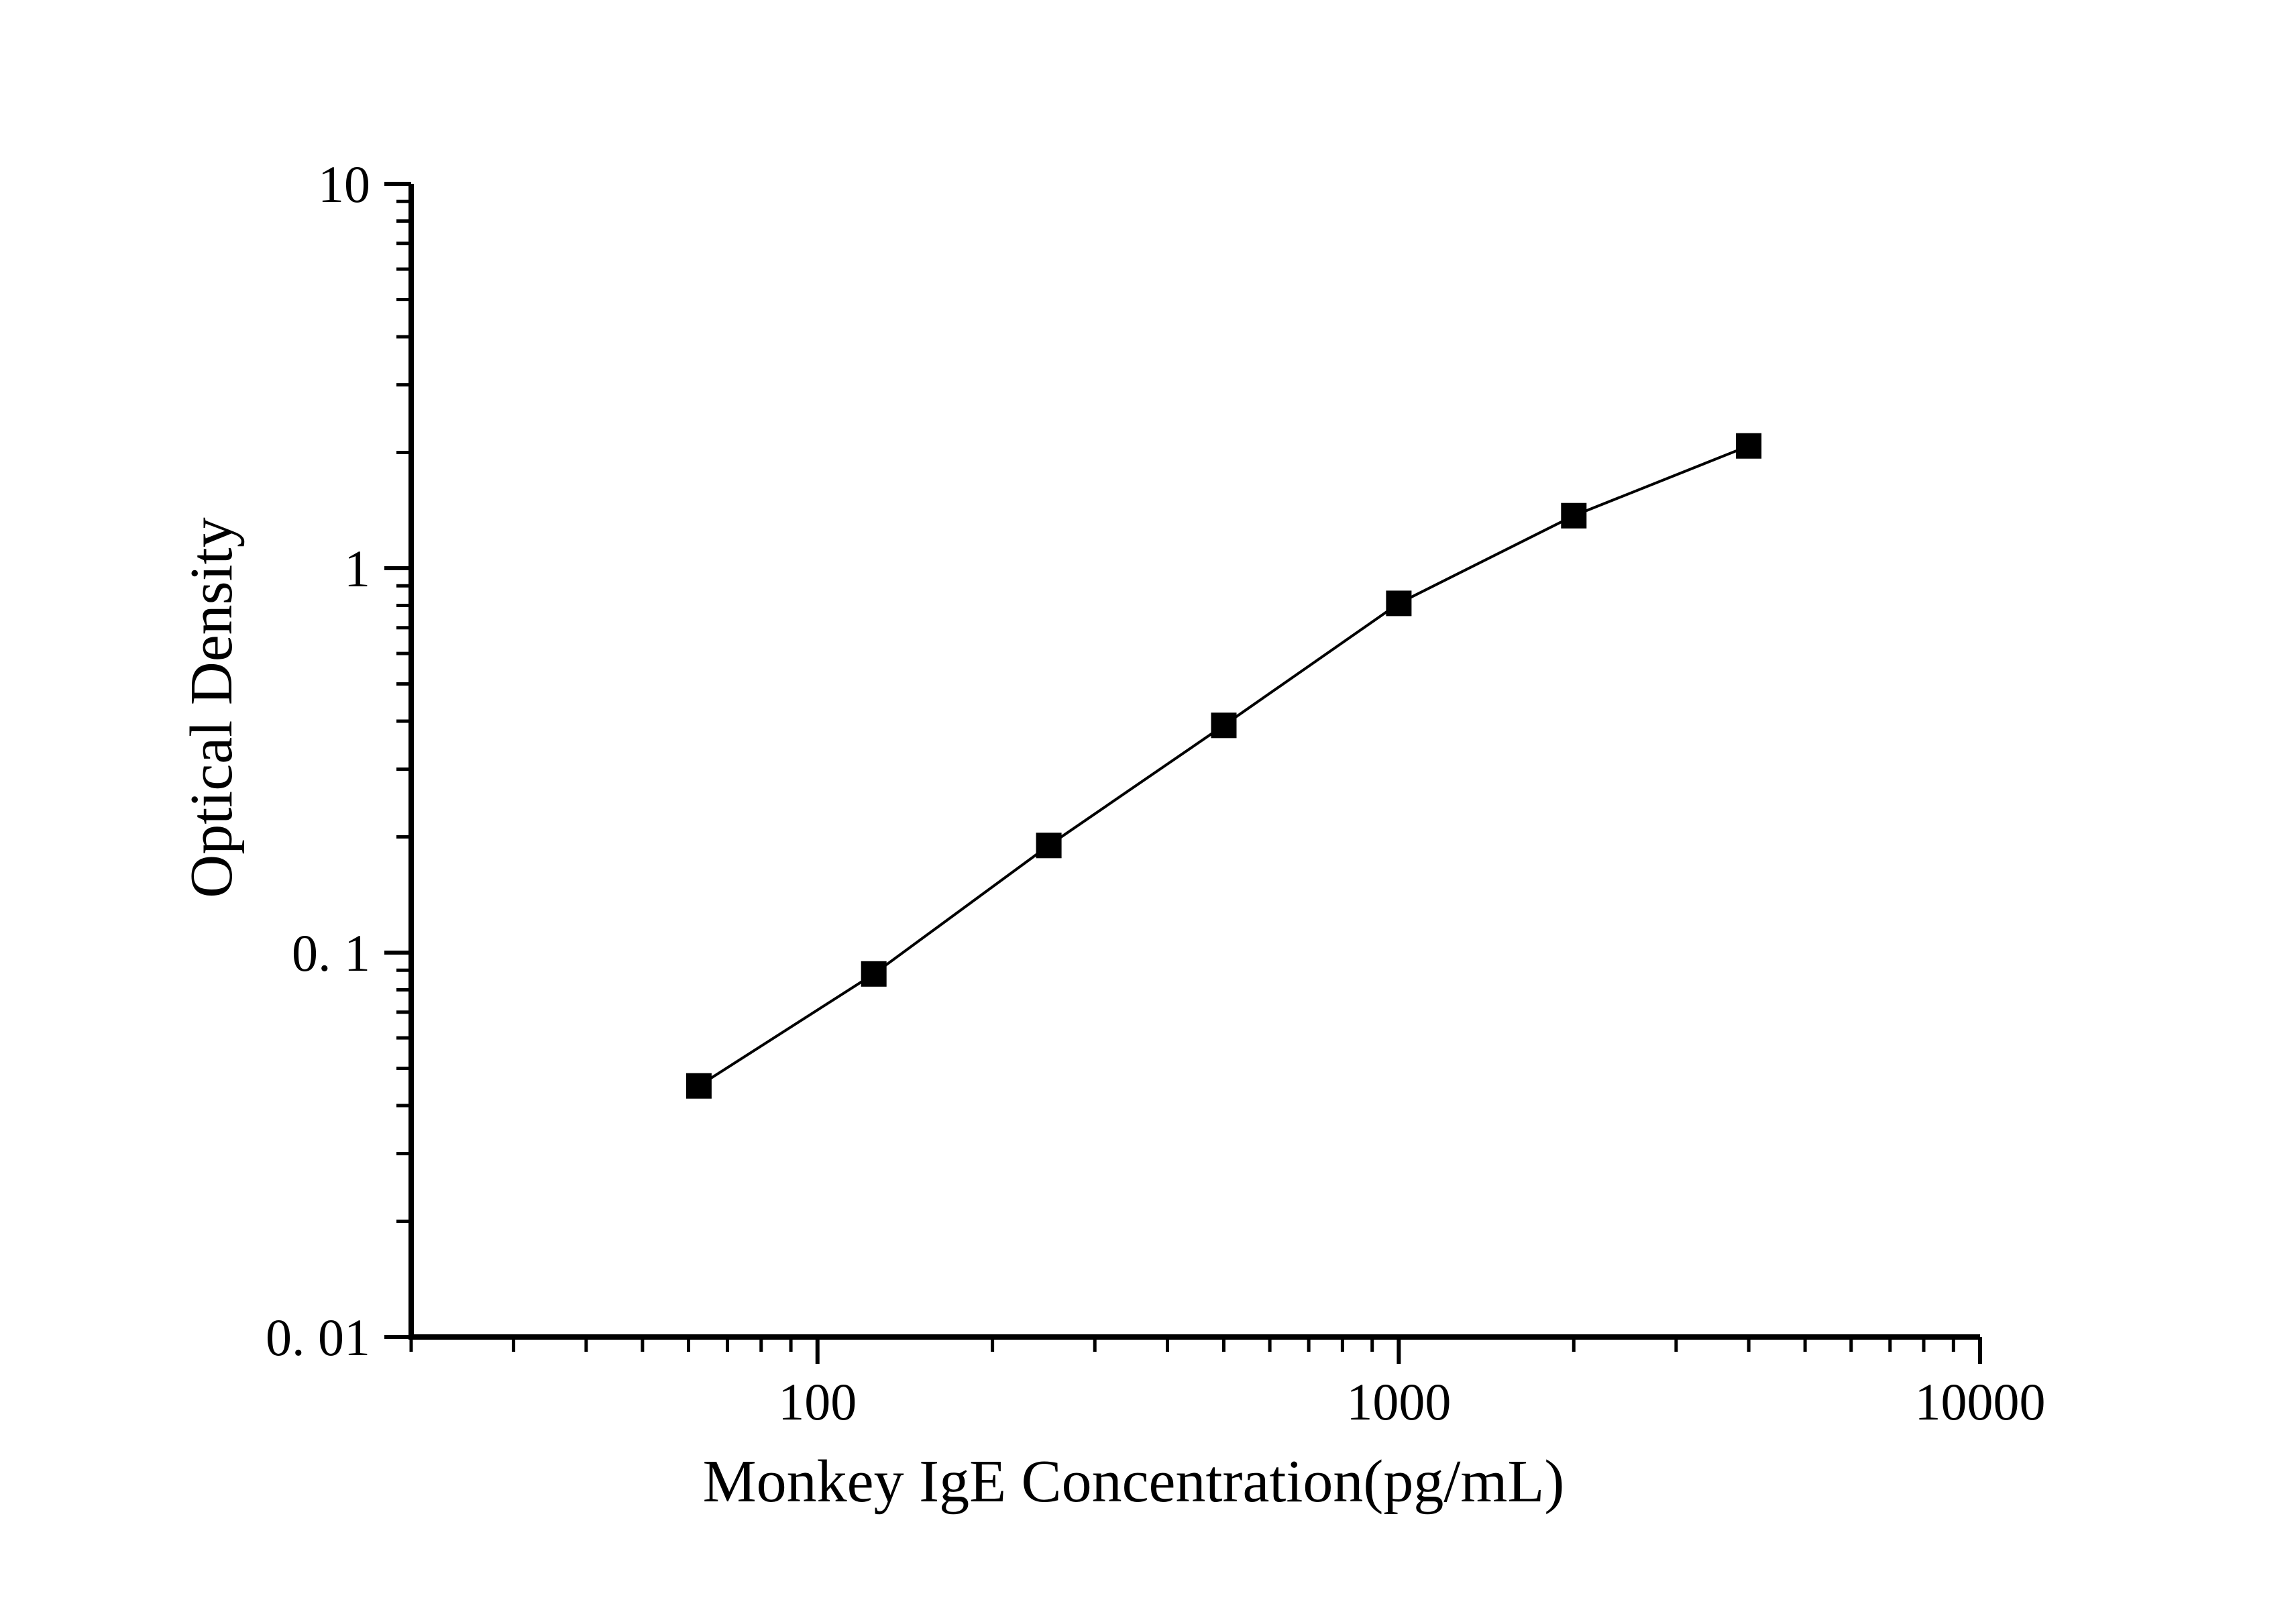  What do you see at coordinates (1134, 1481) in the screenshot?
I see `x-axis-title: Monkey IgE Concentration(pg/mL)` at bounding box center [1134, 1481].